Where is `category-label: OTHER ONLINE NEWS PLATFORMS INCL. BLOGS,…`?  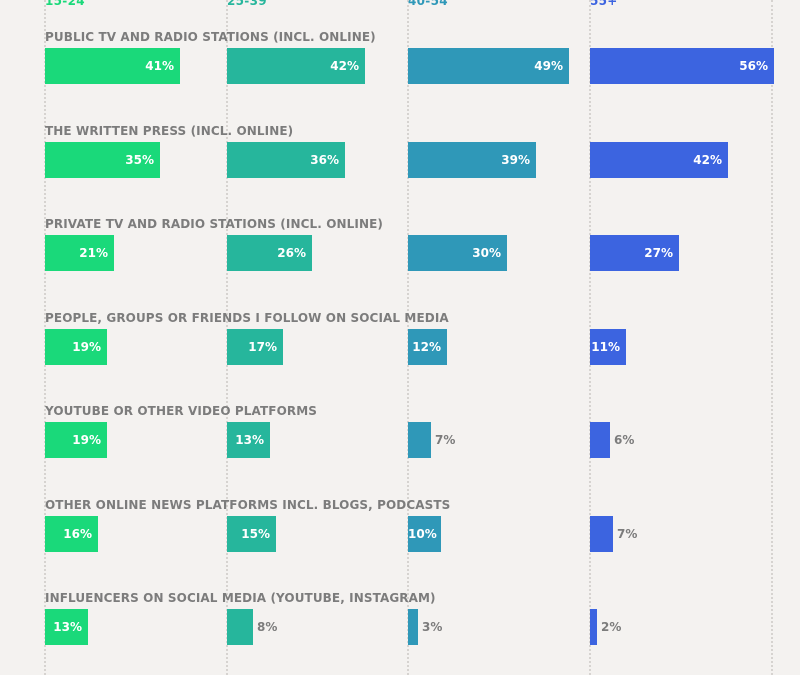
category-label: OTHER ONLINE NEWS PLATFORMS INCL. BLOGS,… is located at coordinates (248, 504).